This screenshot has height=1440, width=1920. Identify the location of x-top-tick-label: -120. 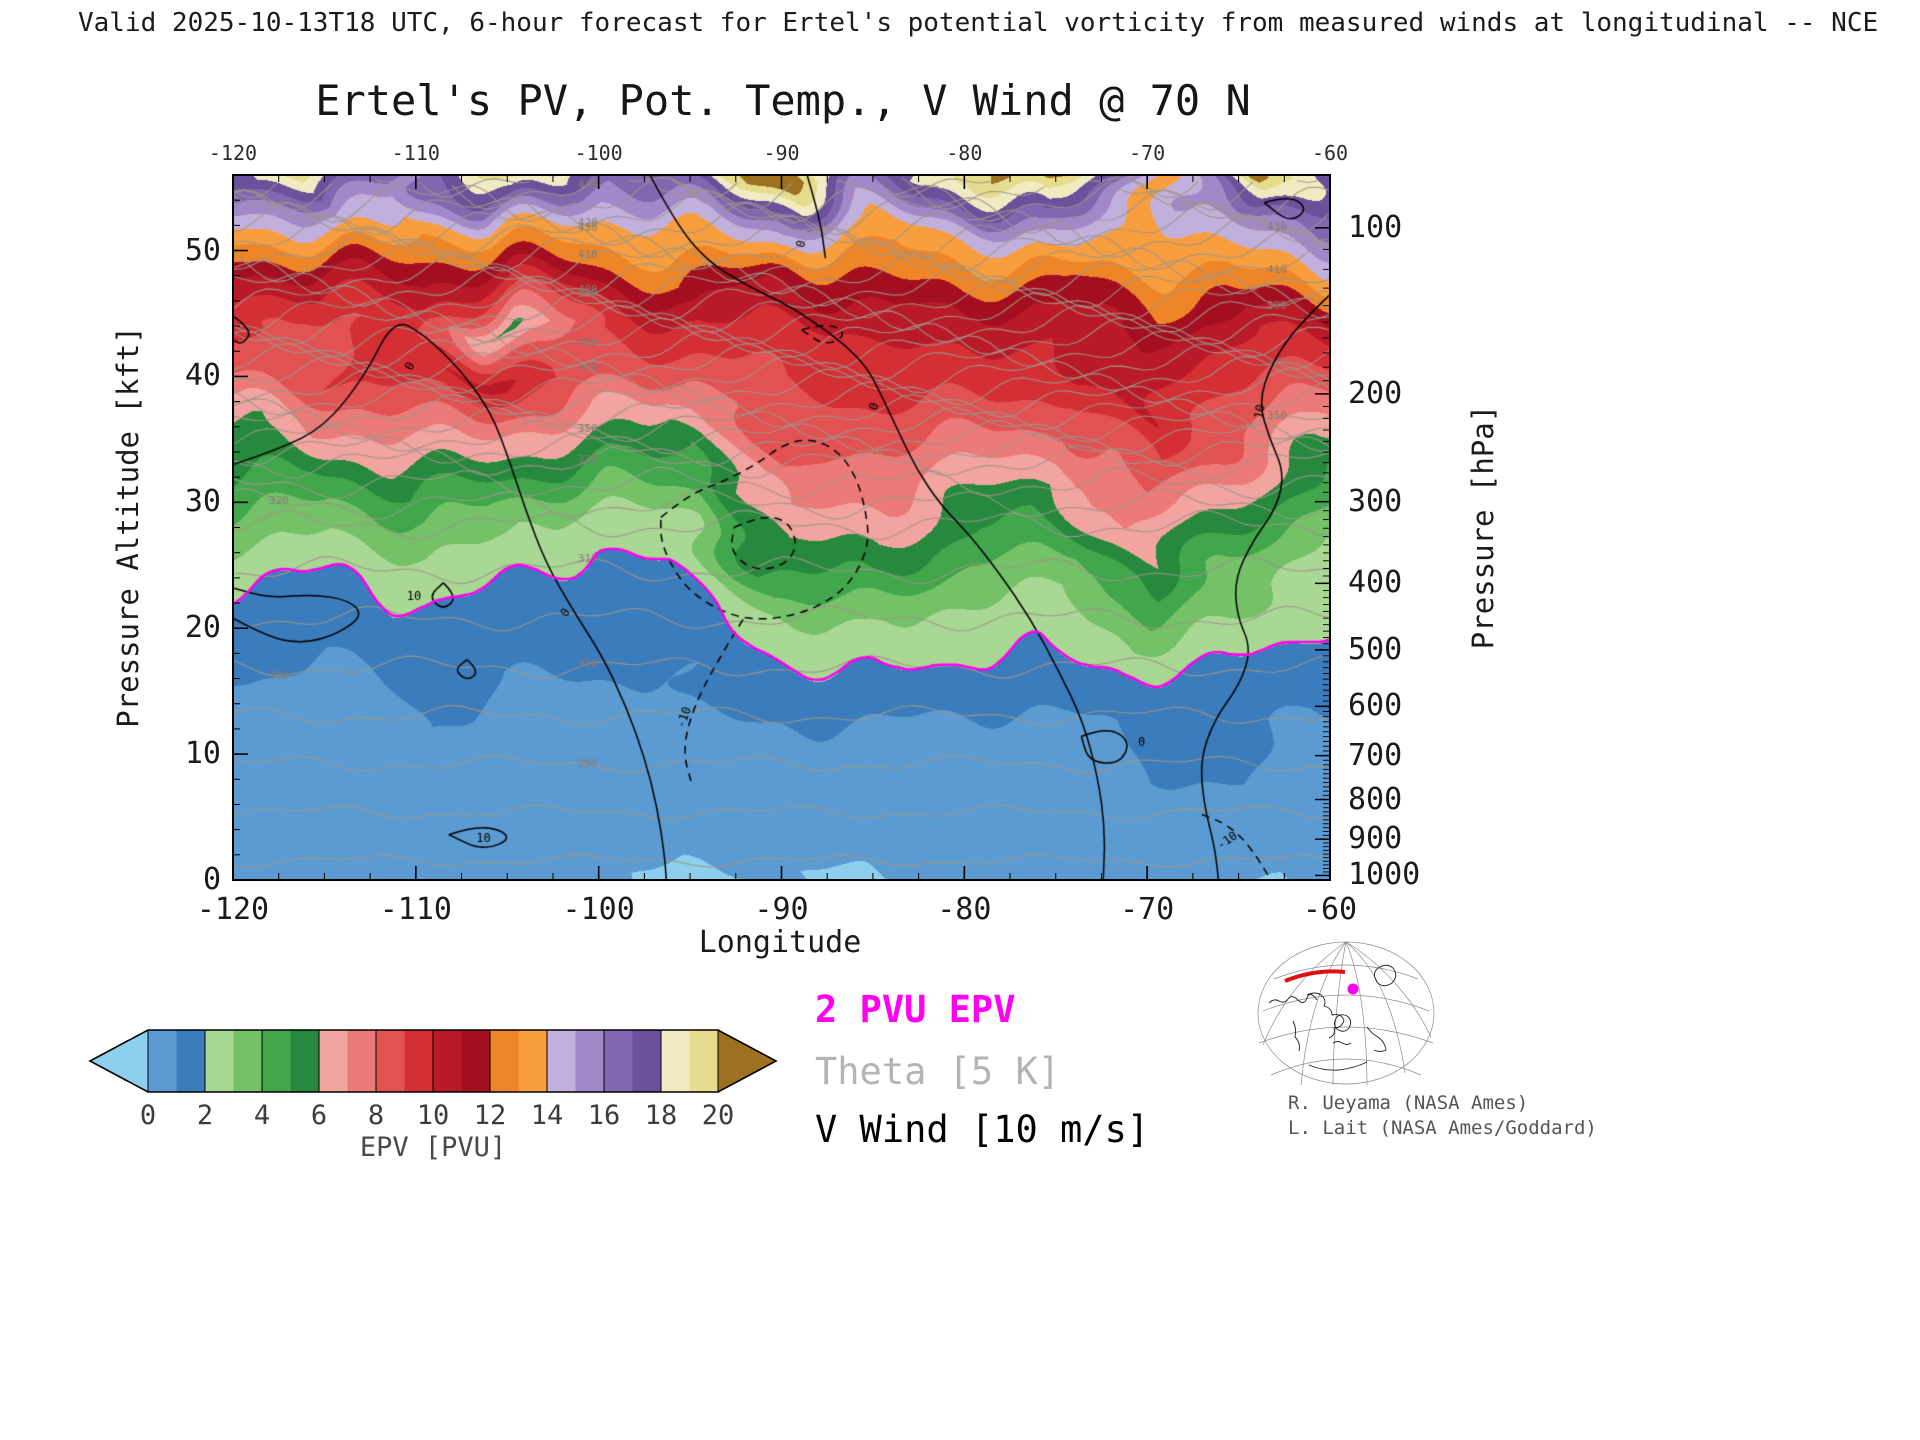
(233, 153).